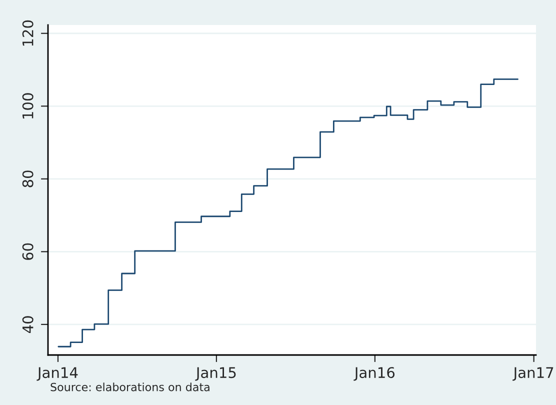 The width and height of the screenshot is (556, 405). Describe the element at coordinates (374, 374) in the screenshot. I see `x-tick-label: Jan16` at that location.